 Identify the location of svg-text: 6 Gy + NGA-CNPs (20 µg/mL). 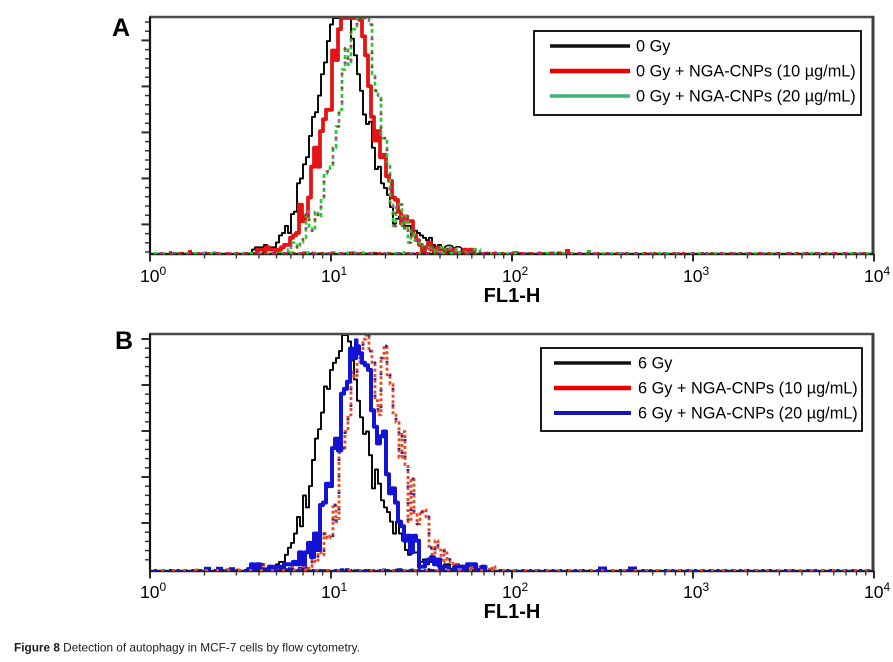
(748, 414).